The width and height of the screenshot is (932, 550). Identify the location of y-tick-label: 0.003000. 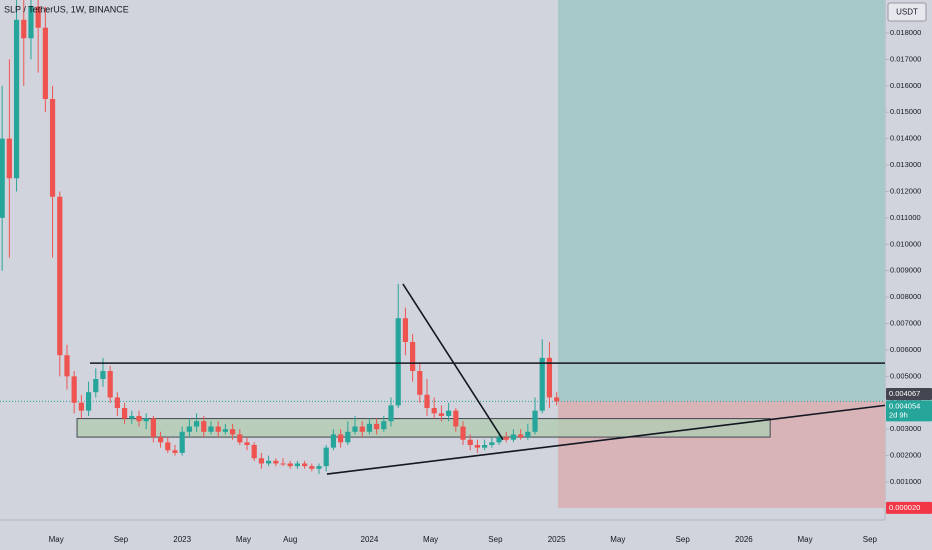
(905, 428).